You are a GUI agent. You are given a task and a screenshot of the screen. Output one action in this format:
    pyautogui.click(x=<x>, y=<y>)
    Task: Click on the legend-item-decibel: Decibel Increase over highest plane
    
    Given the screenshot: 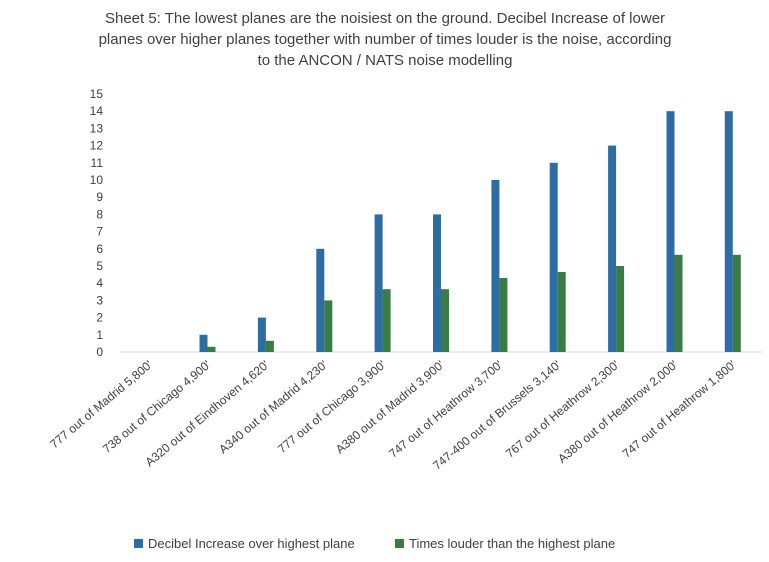 What is the action you would take?
    pyautogui.click(x=244, y=543)
    